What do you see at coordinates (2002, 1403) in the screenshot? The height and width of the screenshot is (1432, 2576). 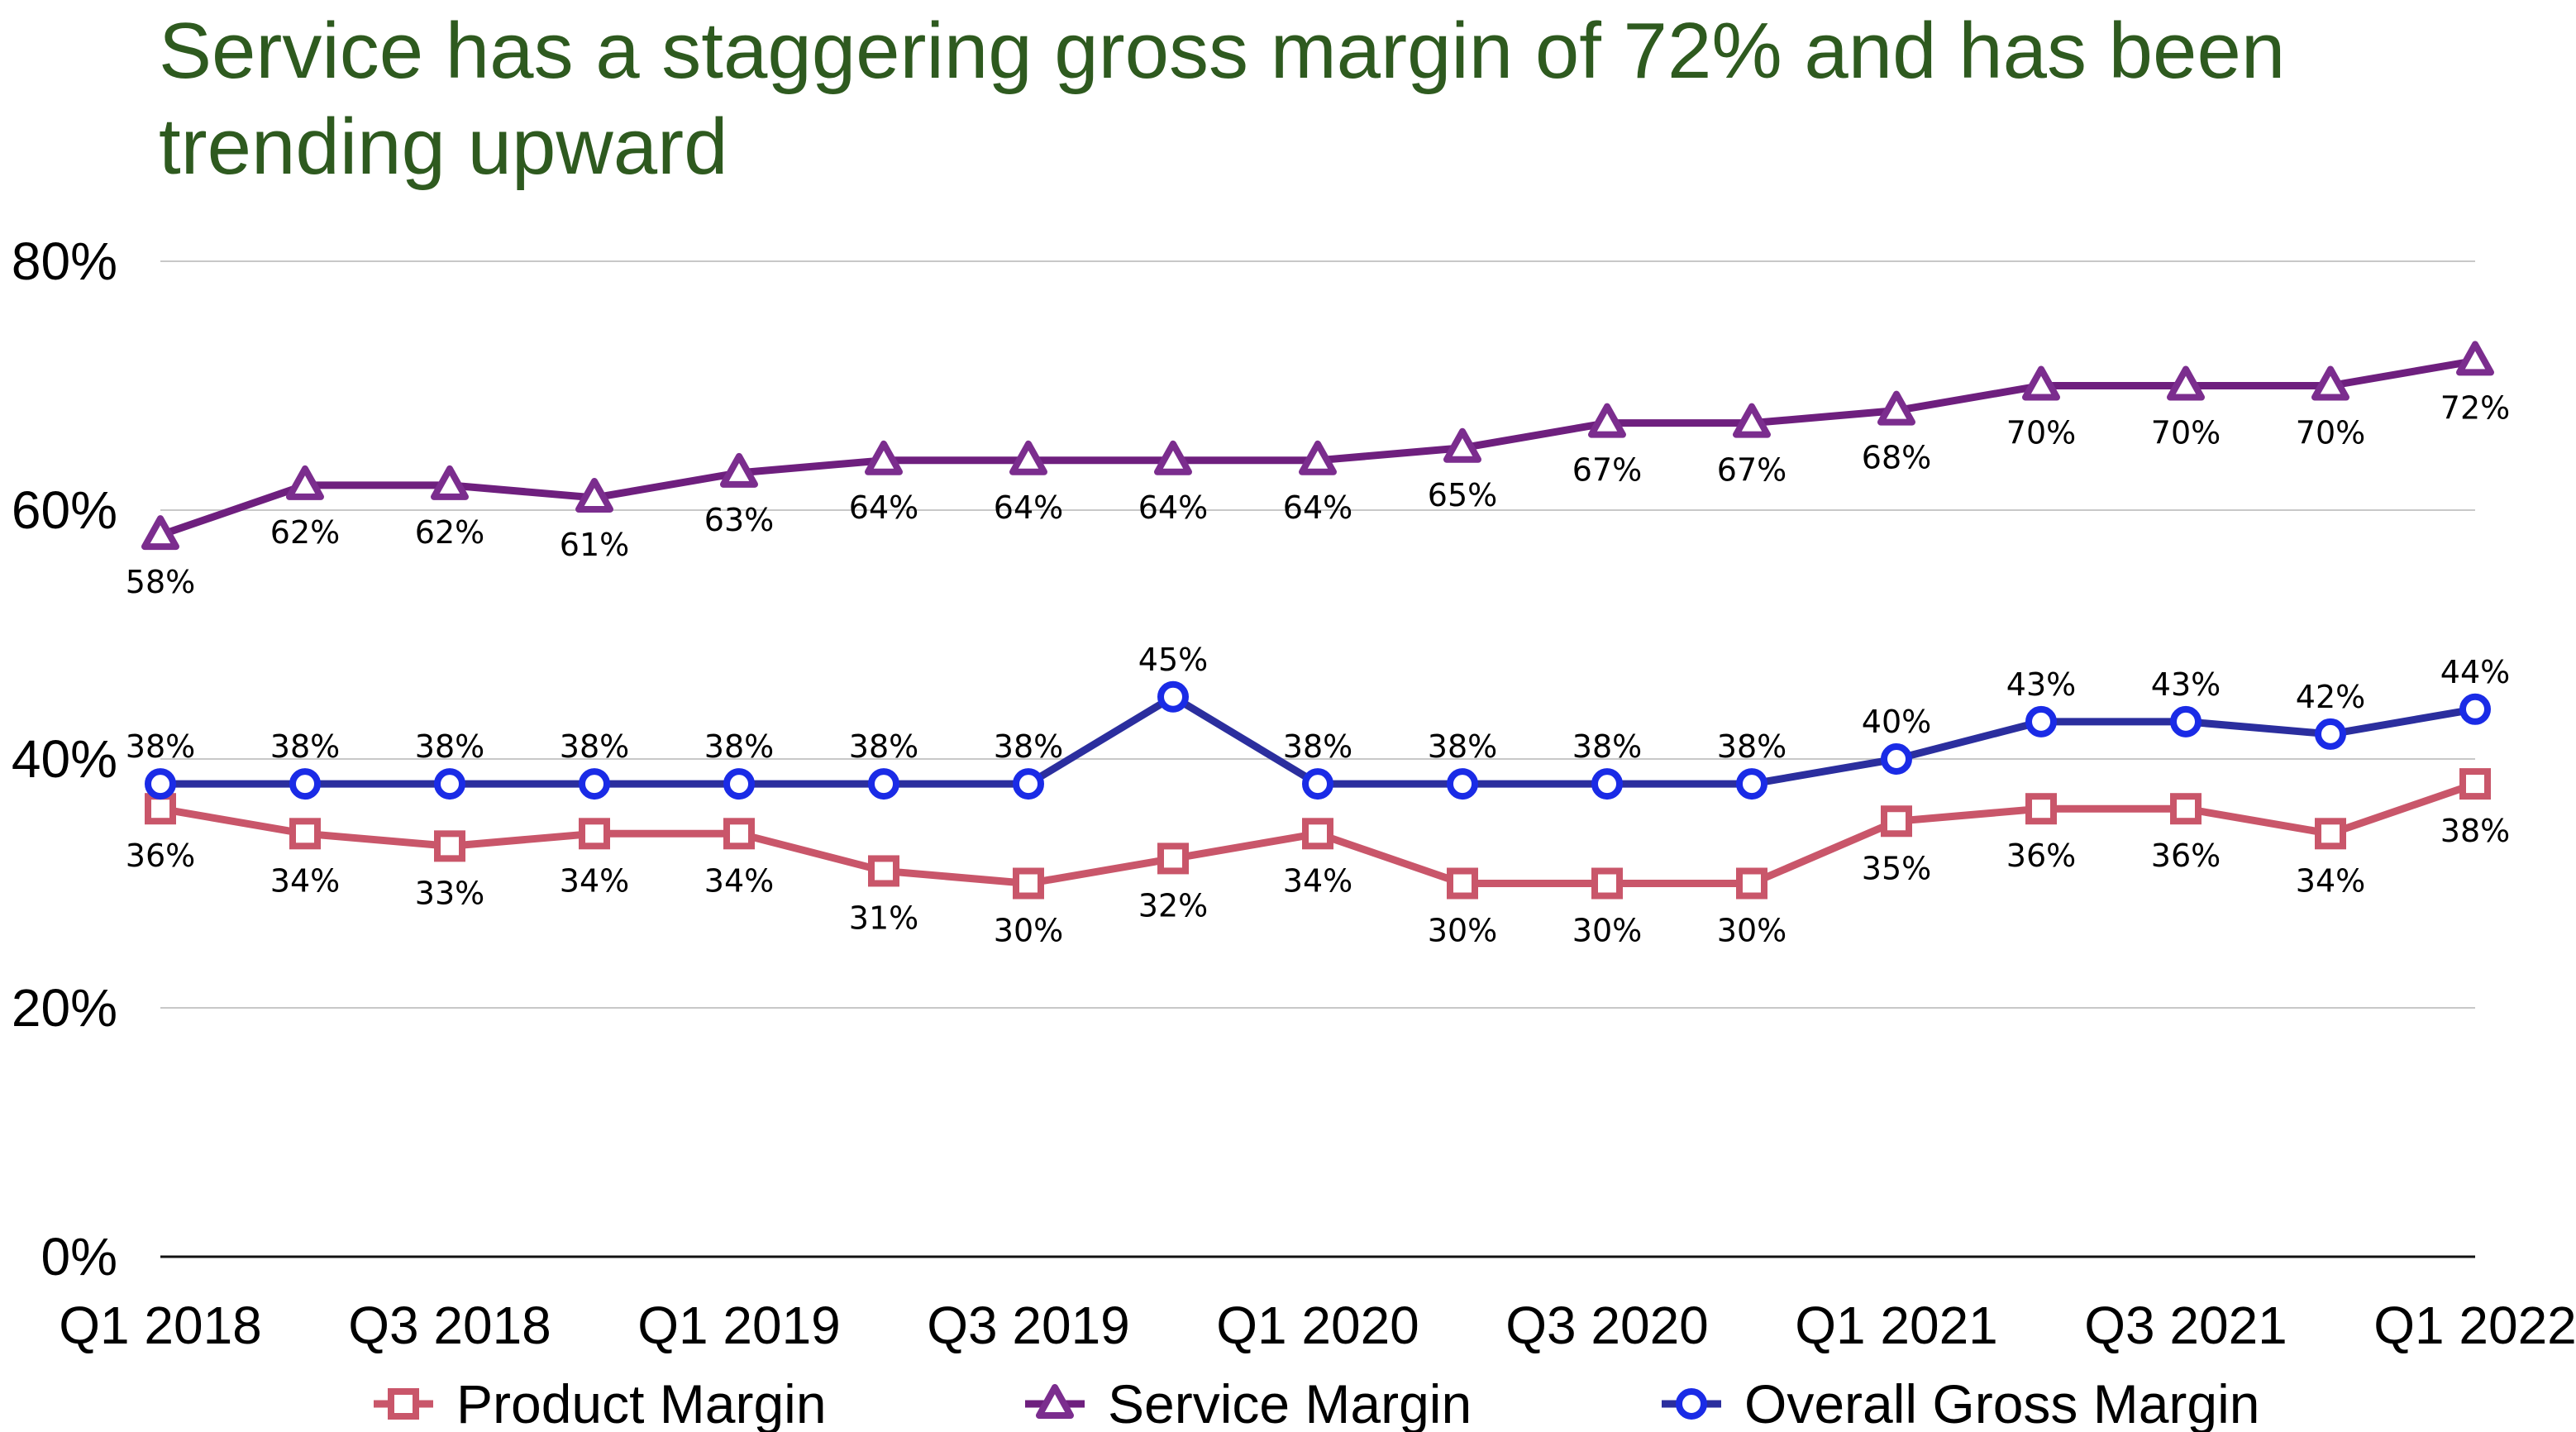 I see `legend-label: Overall Gross Margin` at bounding box center [2002, 1403].